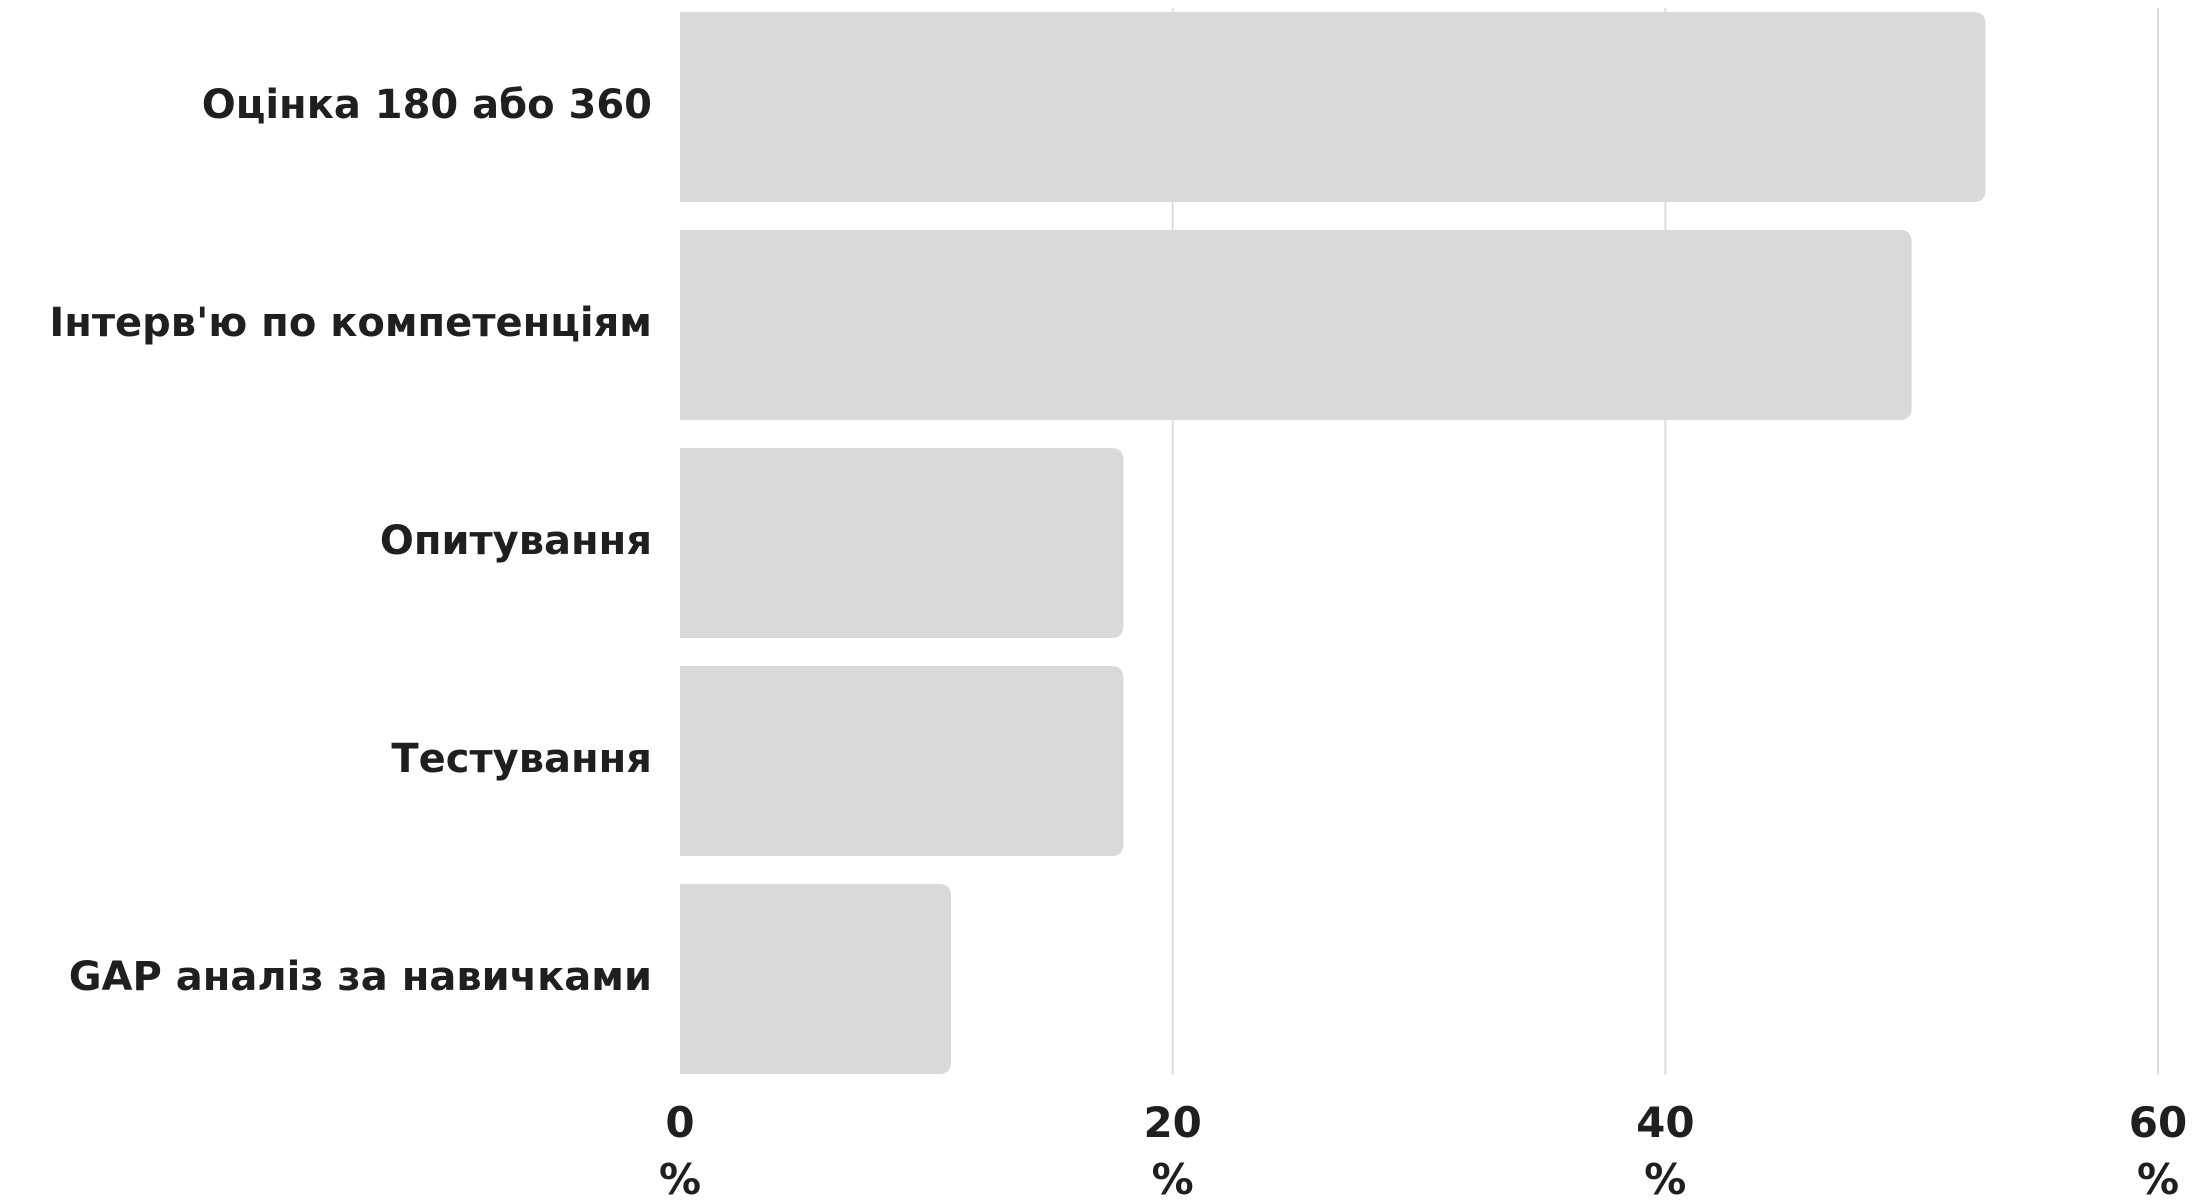 The image size is (2209, 1203). What do you see at coordinates (679, 1122) in the screenshot?
I see `x-tick-label-0: 0` at bounding box center [679, 1122].